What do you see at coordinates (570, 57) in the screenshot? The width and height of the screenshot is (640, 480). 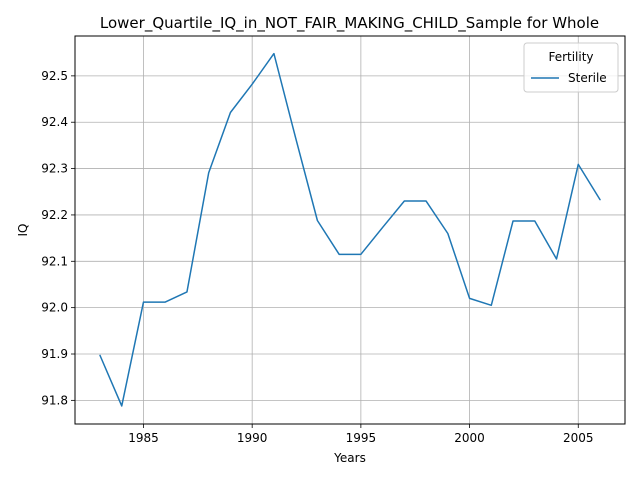 I see `legend-title: Fertility` at bounding box center [570, 57].